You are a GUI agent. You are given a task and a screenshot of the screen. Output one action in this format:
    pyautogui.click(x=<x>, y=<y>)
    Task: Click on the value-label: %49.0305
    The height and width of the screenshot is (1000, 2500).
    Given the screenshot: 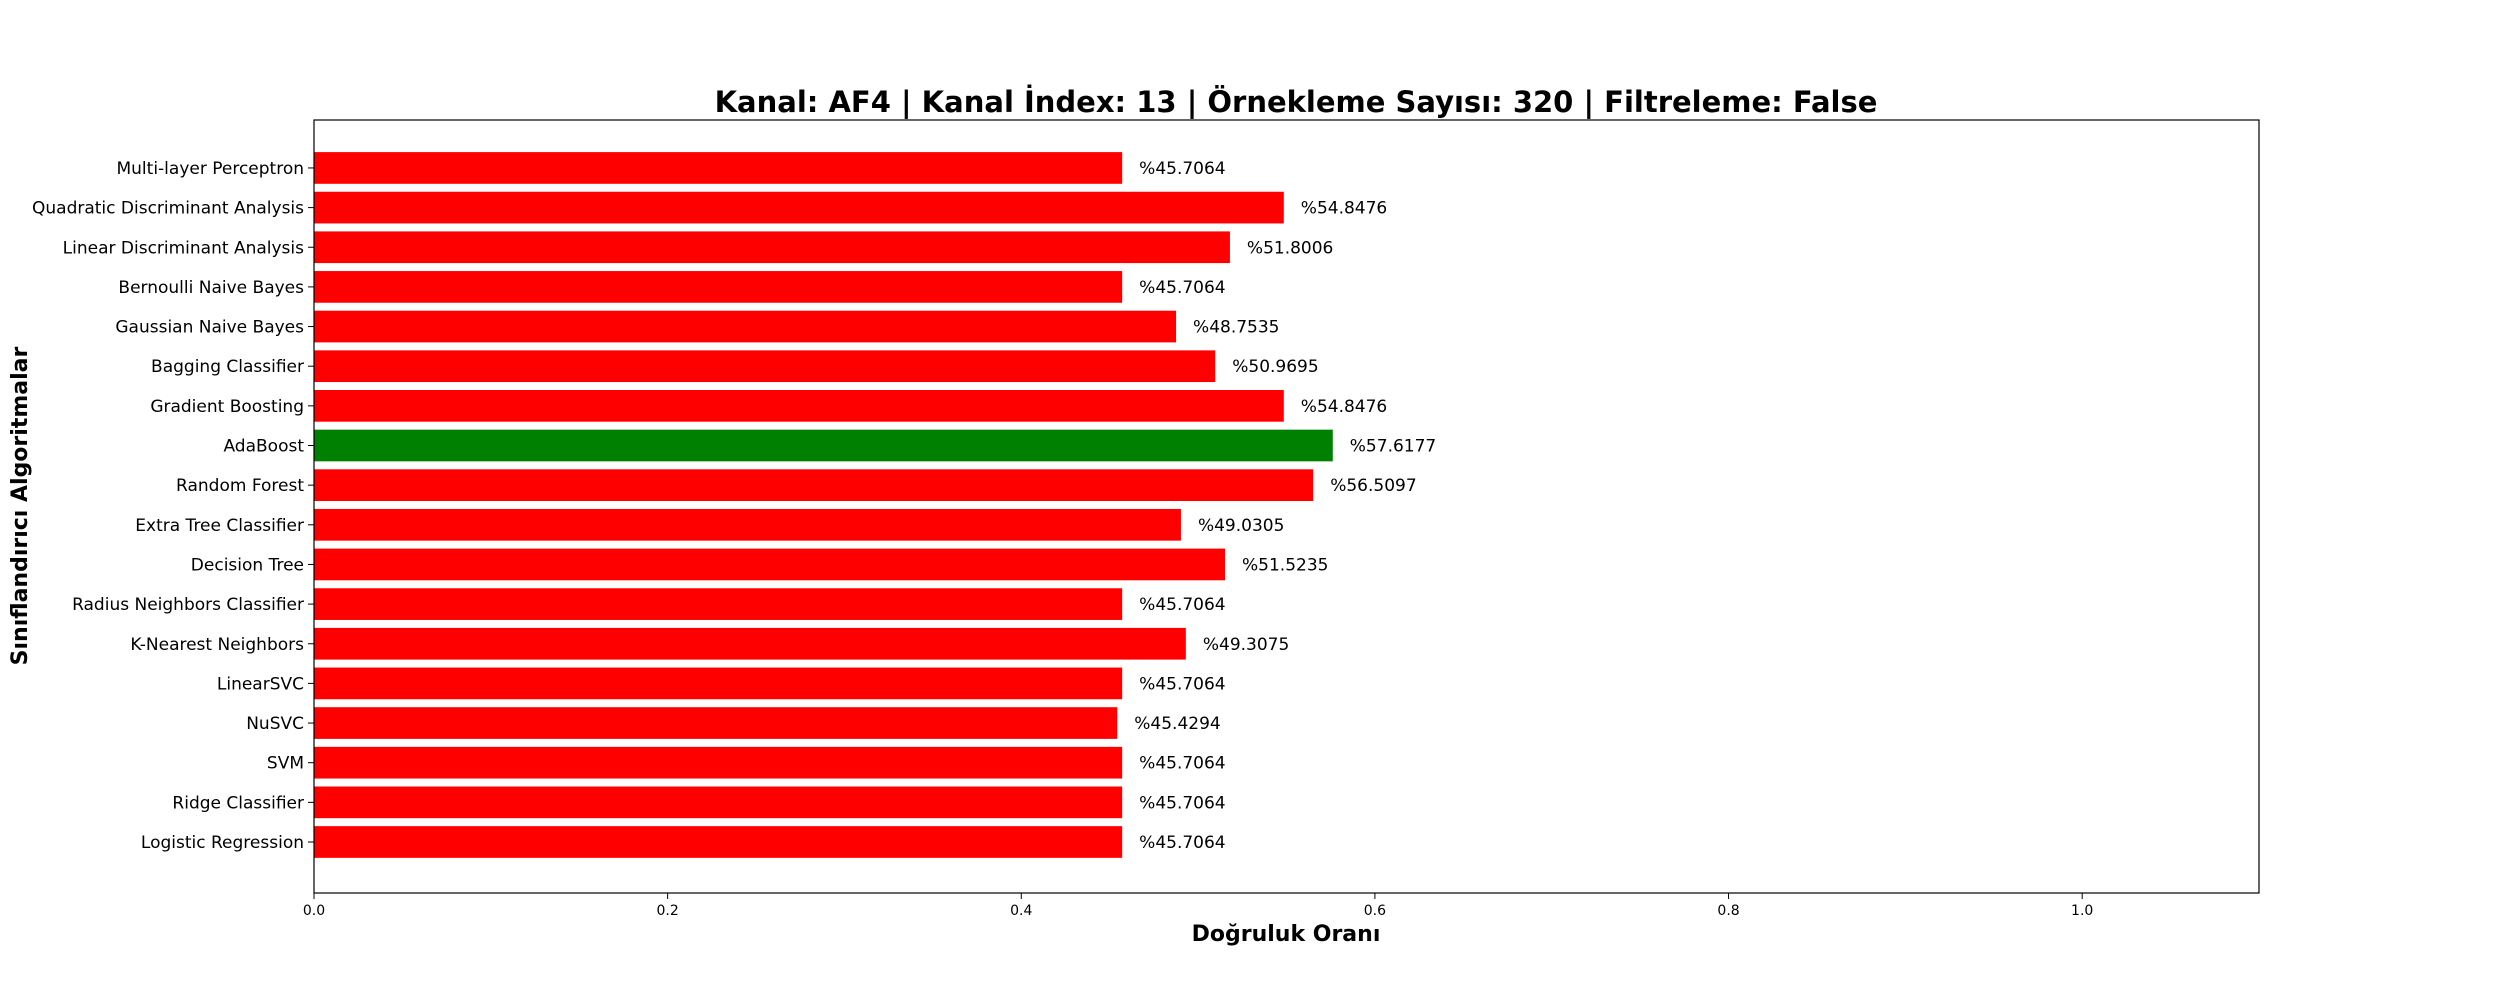 What is the action you would take?
    pyautogui.click(x=1241, y=526)
    